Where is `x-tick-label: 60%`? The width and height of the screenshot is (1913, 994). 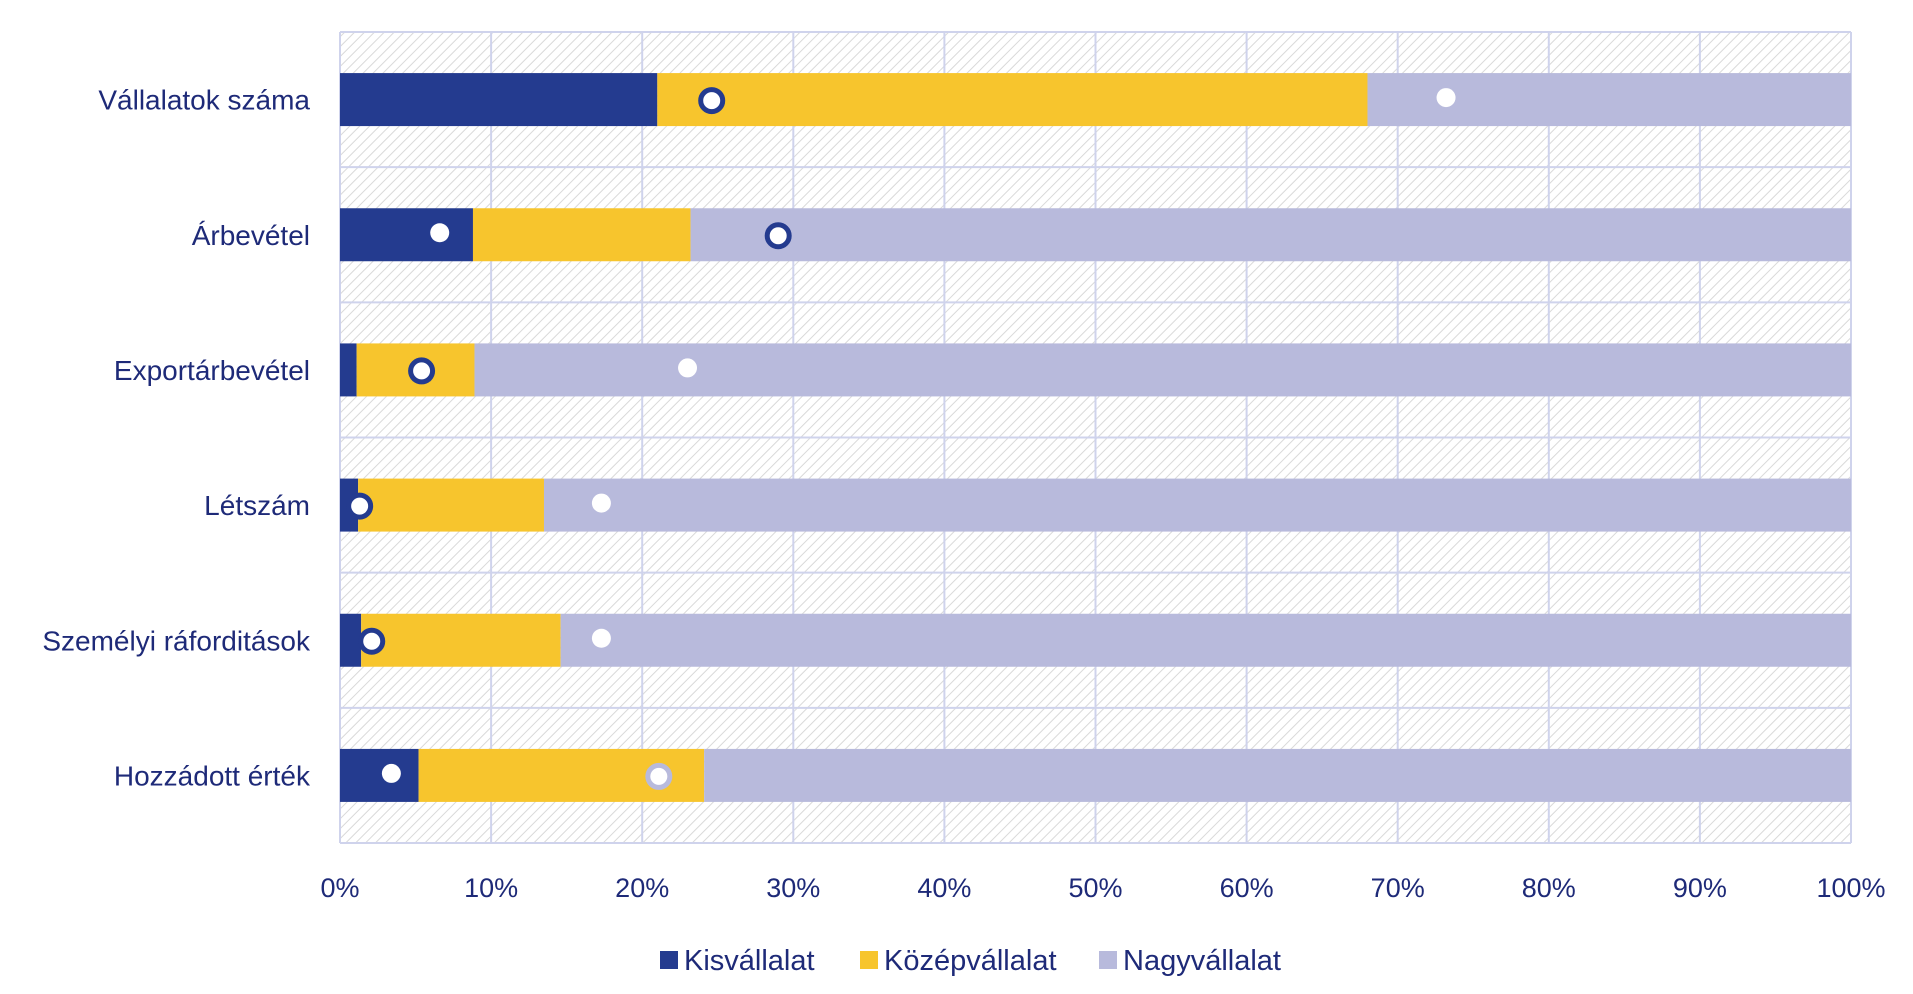
x-tick-label: 60% is located at coordinates (1247, 888).